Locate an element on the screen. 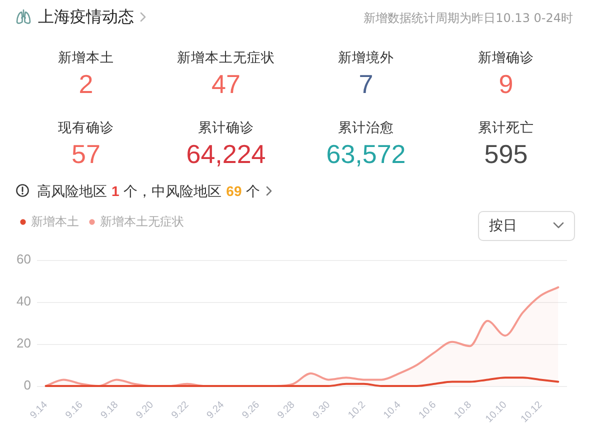 This screenshot has width=591, height=431. x-tick-label: 9.18 is located at coordinates (110, 410).